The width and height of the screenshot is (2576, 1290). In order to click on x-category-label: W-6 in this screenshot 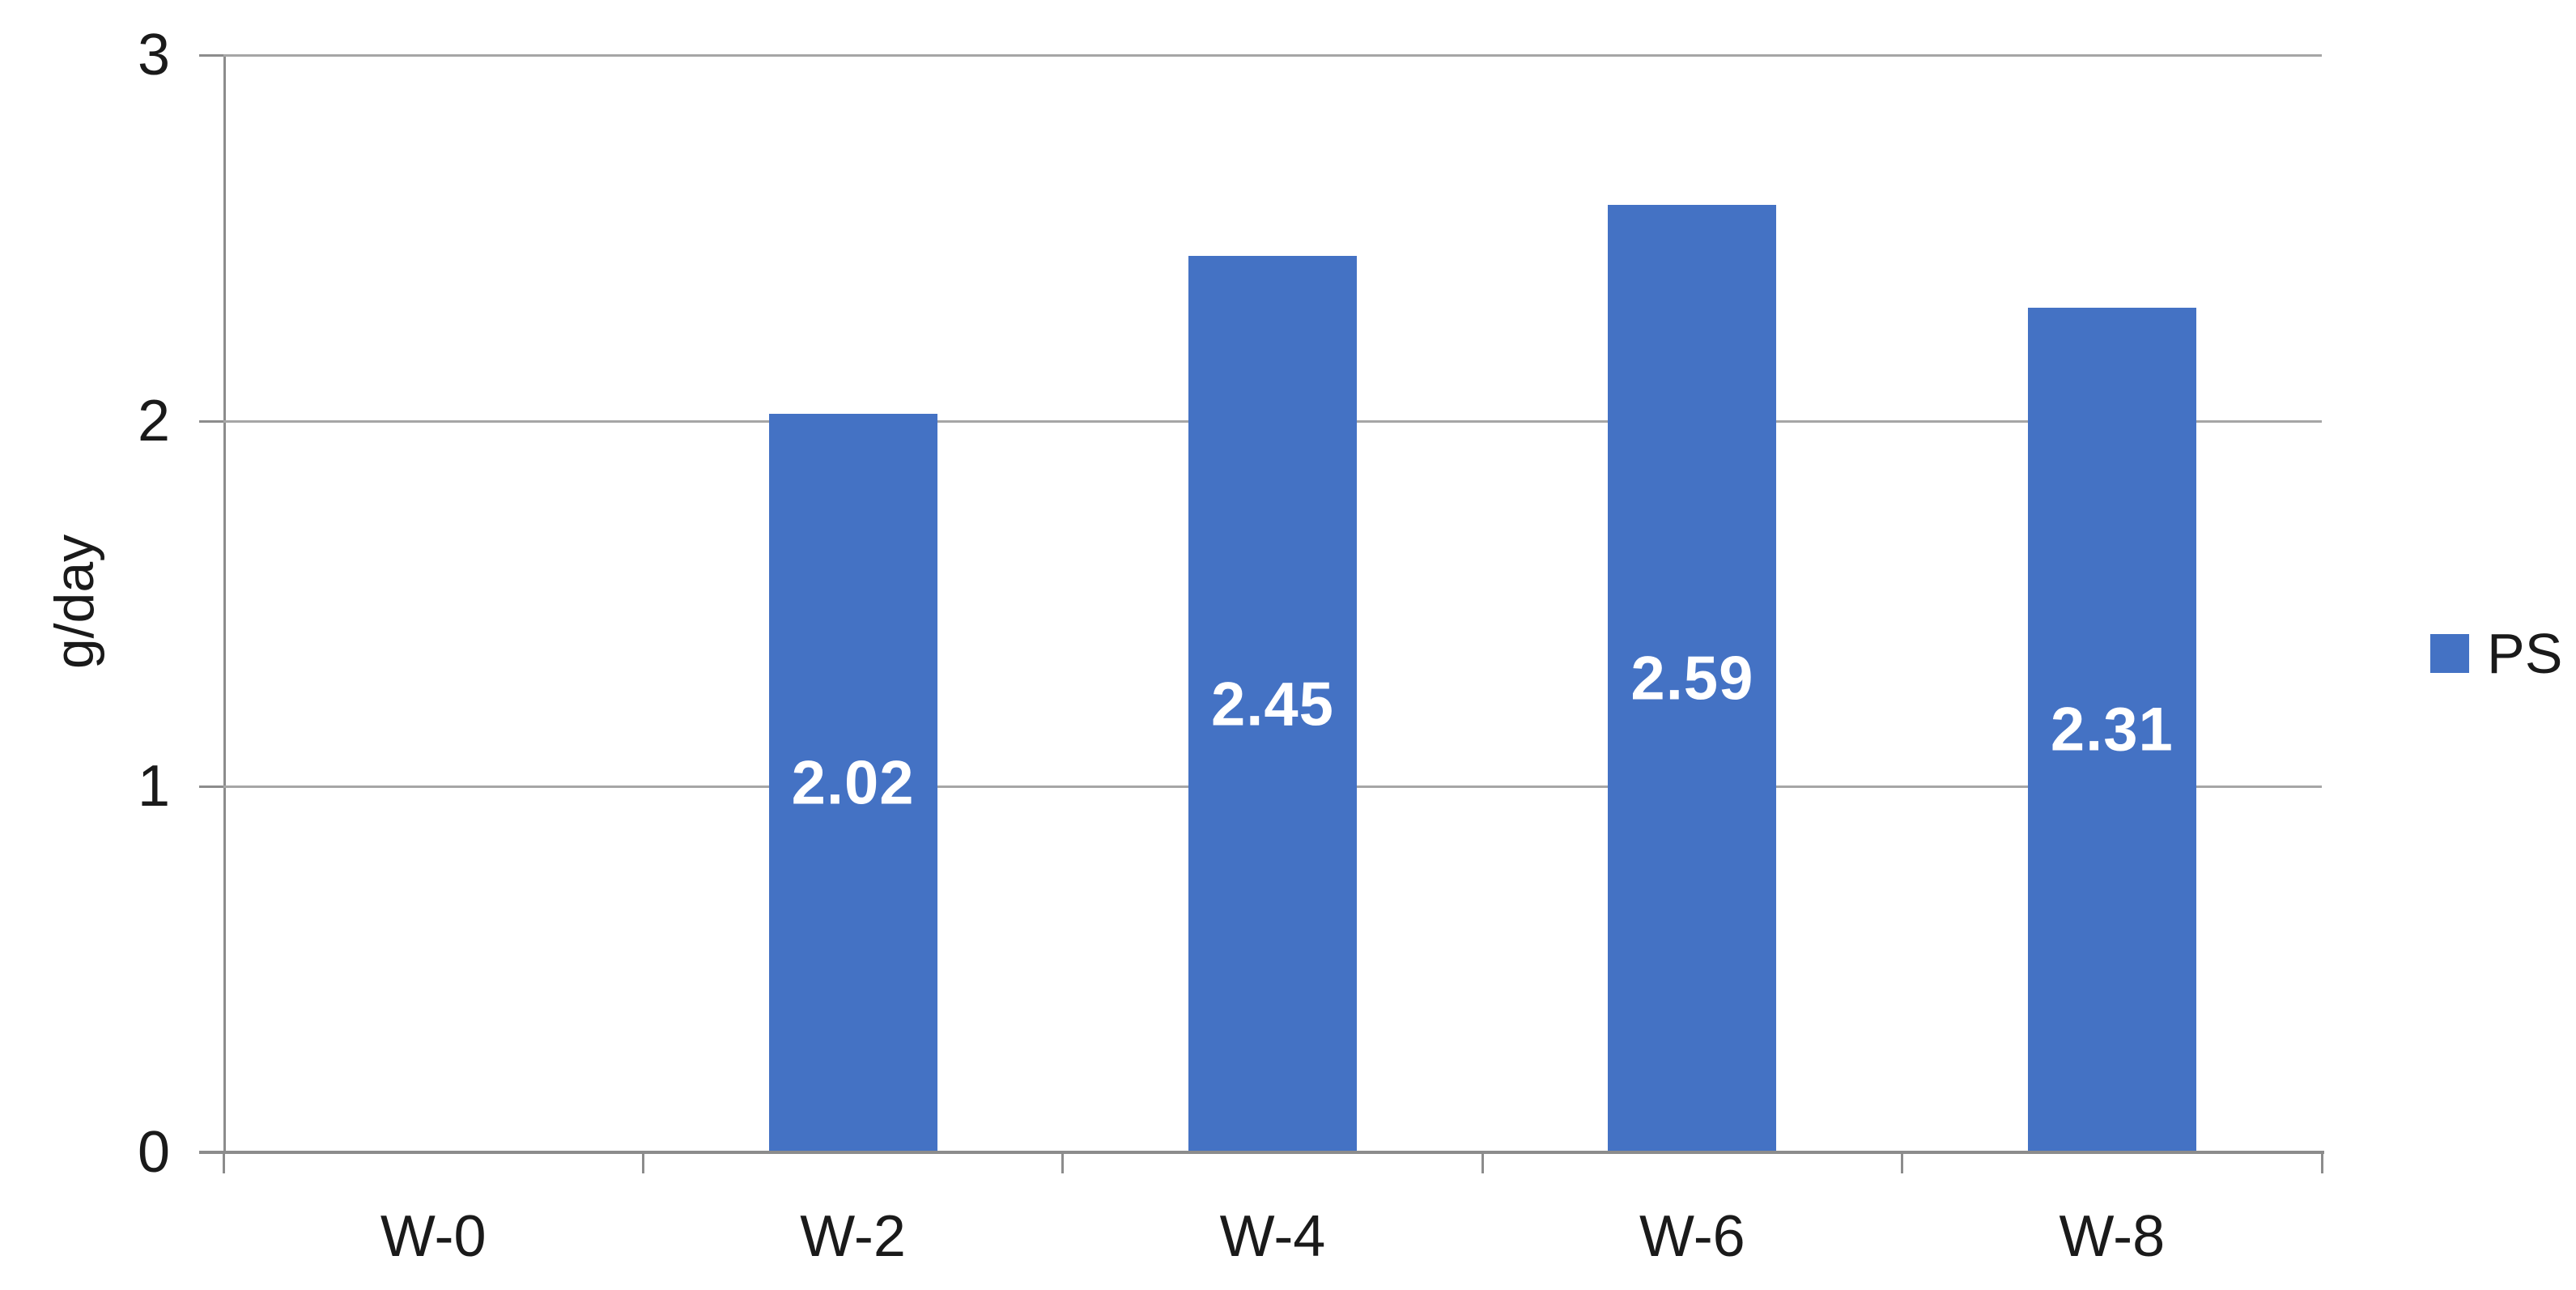, I will do `click(1692, 1236)`.